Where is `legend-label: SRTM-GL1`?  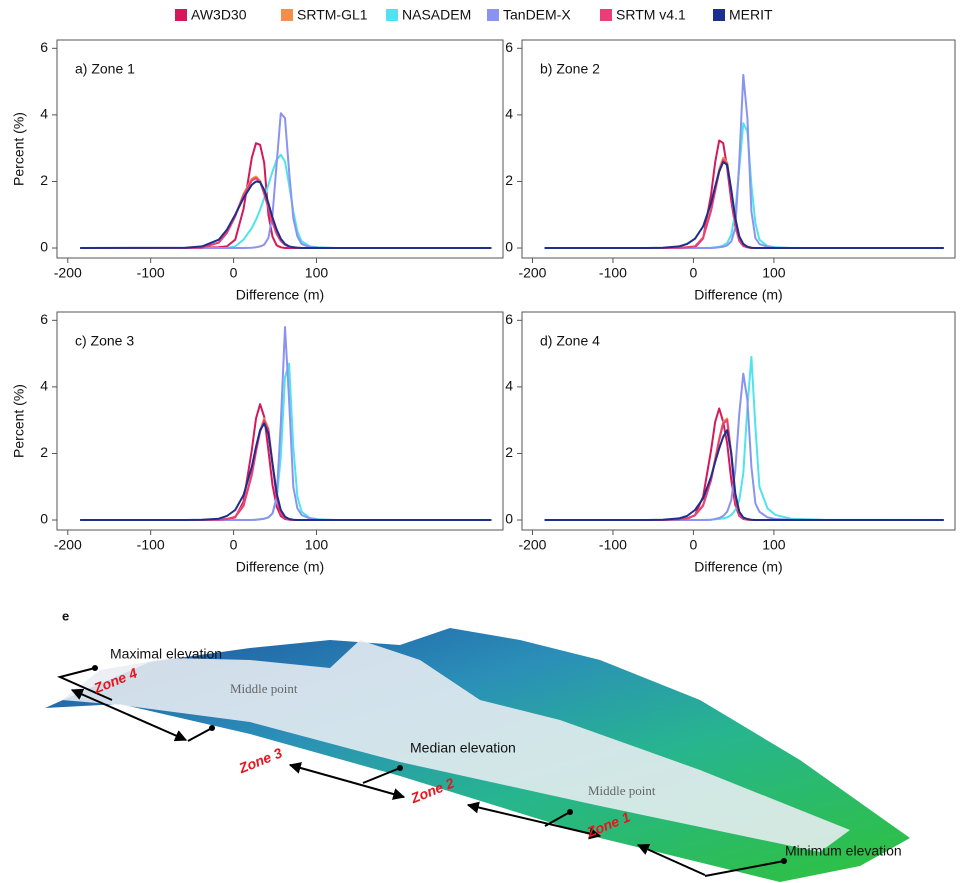 legend-label: SRTM-GL1 is located at coordinates (332, 15).